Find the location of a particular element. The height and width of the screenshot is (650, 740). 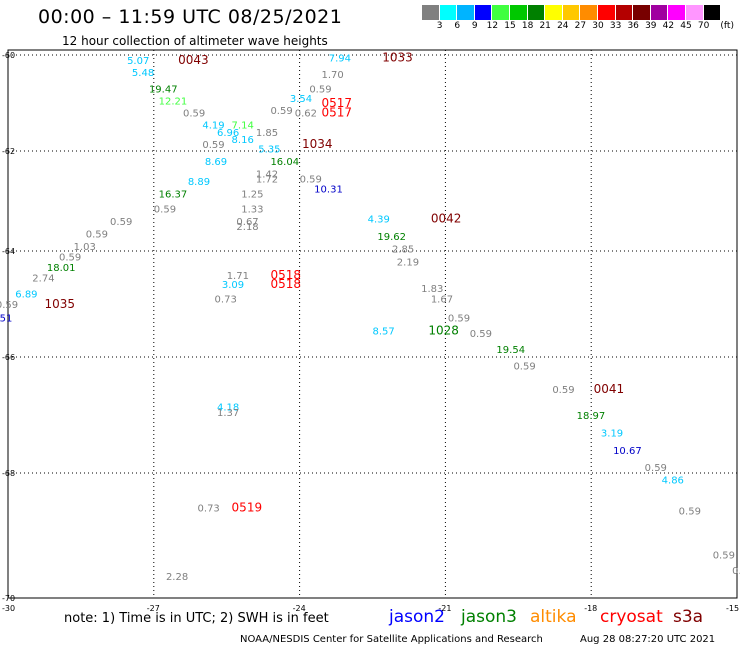

color-tick-label: 6 is located at coordinates (457, 26).